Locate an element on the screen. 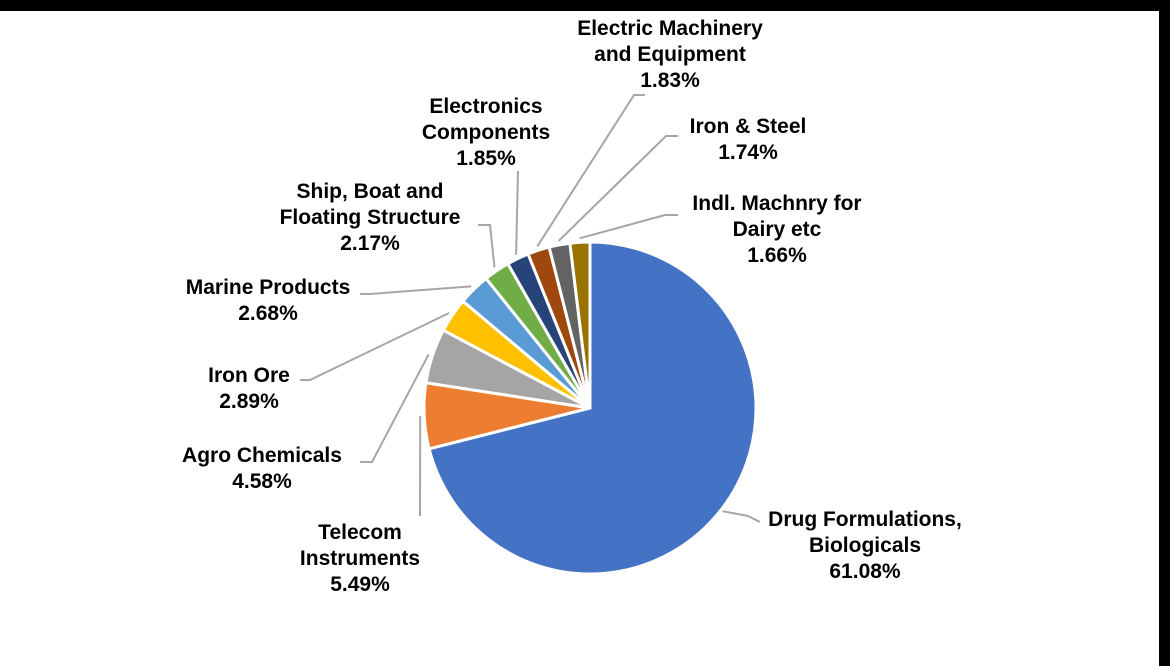  slice-label-6: Electronics Components 1.85% is located at coordinates (486, 132).